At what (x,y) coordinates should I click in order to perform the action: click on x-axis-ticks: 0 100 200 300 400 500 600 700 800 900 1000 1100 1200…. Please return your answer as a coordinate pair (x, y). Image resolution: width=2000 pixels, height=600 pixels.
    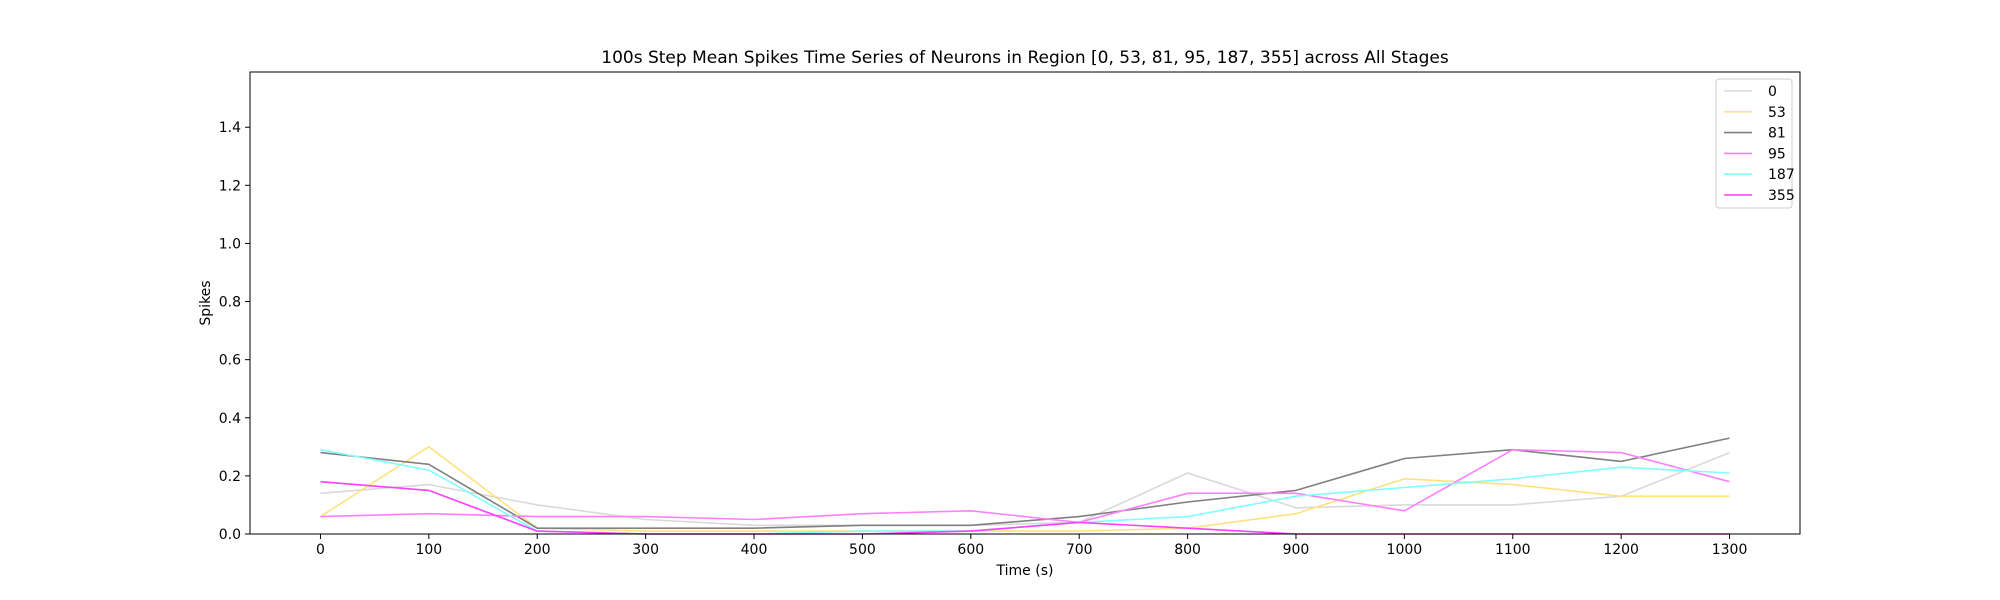
    Looking at the image, I should click on (1031, 546).